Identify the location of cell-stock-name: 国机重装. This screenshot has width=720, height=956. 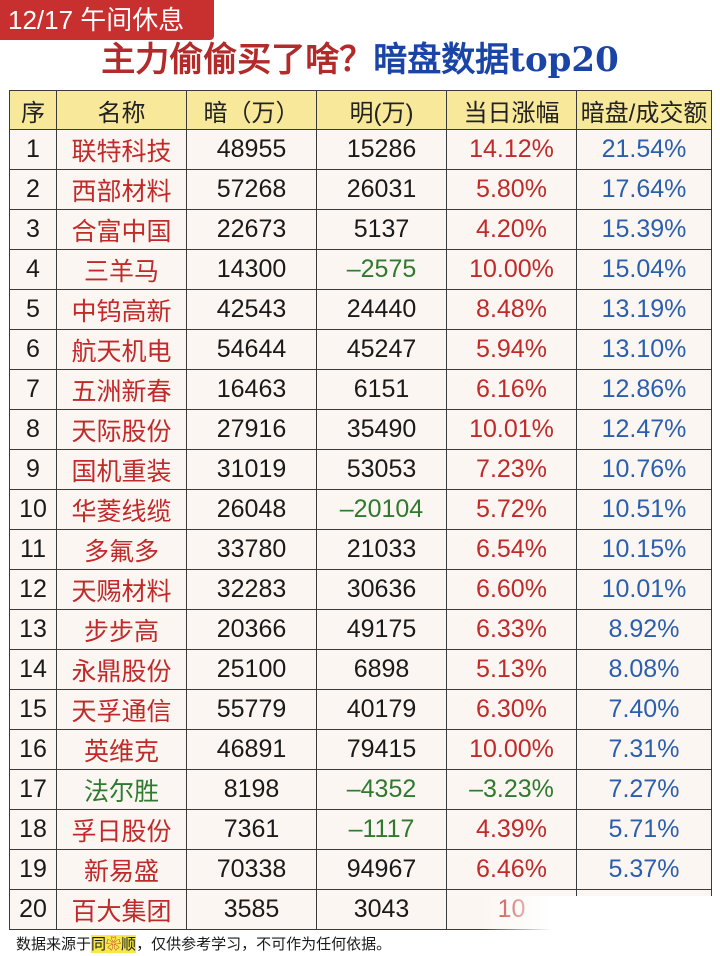
(121, 469).